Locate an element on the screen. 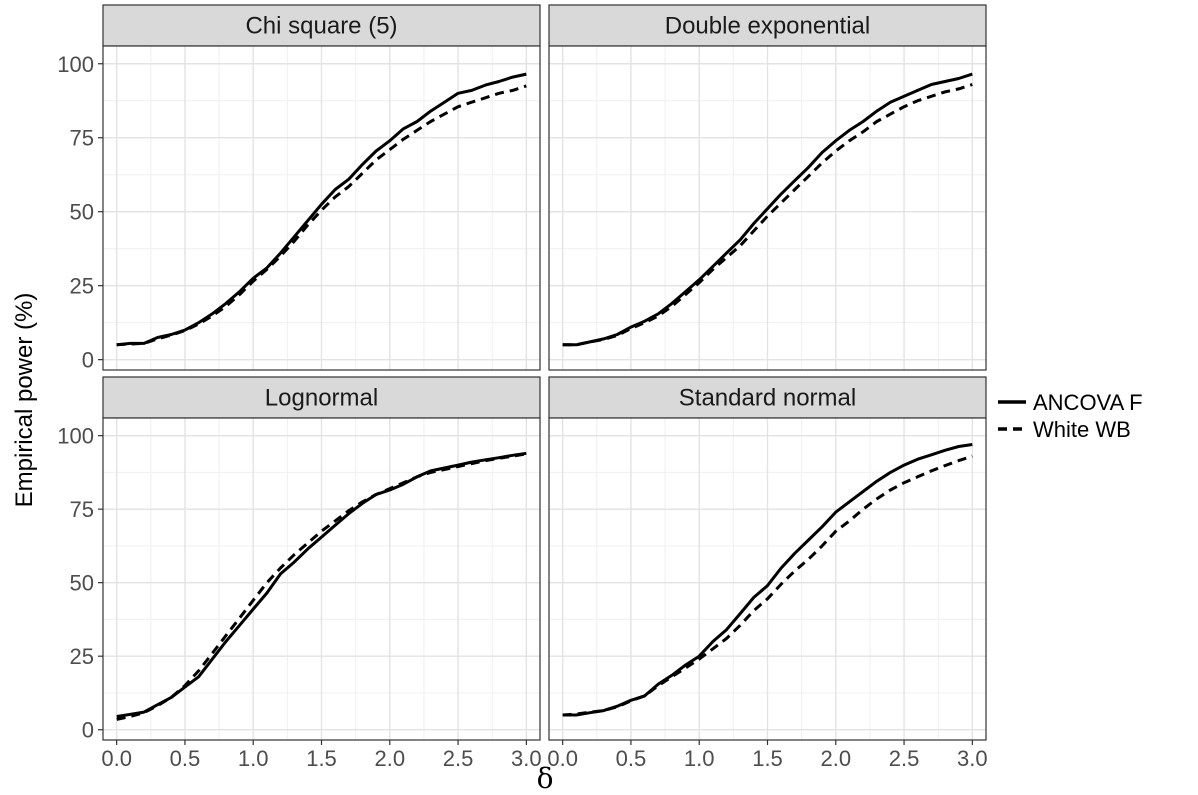 This screenshot has height=795, width=1198. facet-strip-label: Standard normal is located at coordinates (767, 398).